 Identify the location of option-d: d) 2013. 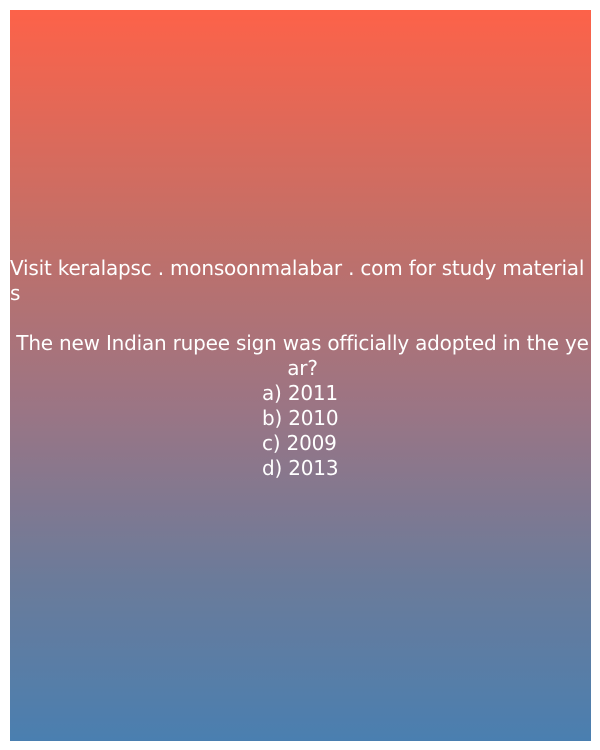
(300, 468).